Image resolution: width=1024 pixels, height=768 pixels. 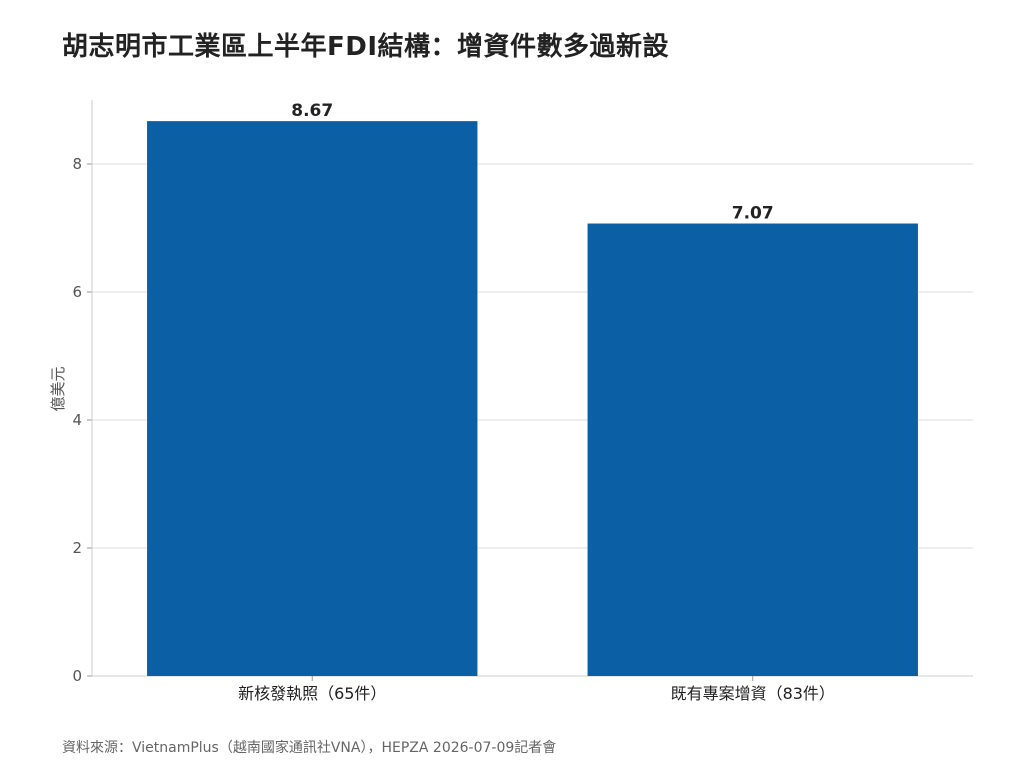 What do you see at coordinates (77, 548) in the screenshot?
I see `y-tick-label: 2` at bounding box center [77, 548].